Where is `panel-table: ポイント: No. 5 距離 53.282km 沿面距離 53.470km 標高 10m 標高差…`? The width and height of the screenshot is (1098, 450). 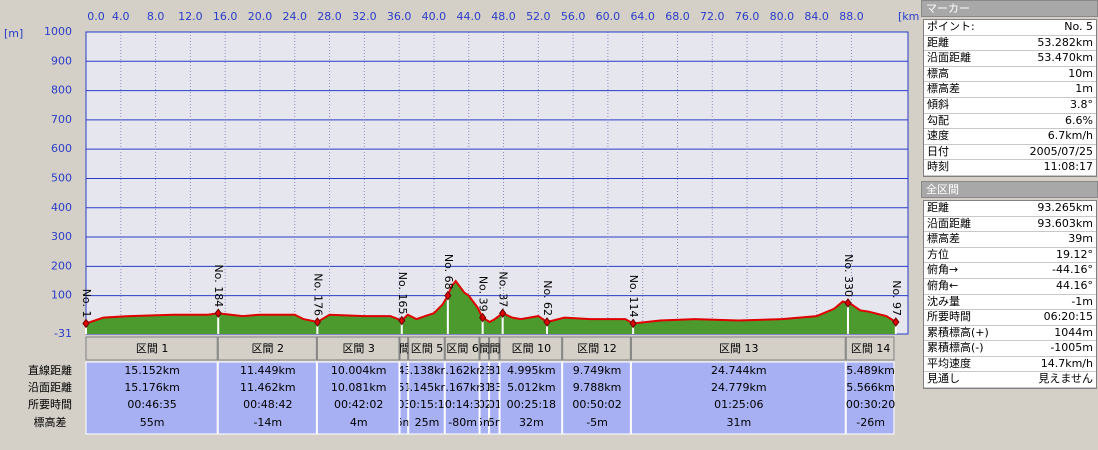 panel-table: ポイント: No. 5 距離 53.282km 沿面距離 53.470km 標高 10m 標高差… is located at coordinates (1010, 98).